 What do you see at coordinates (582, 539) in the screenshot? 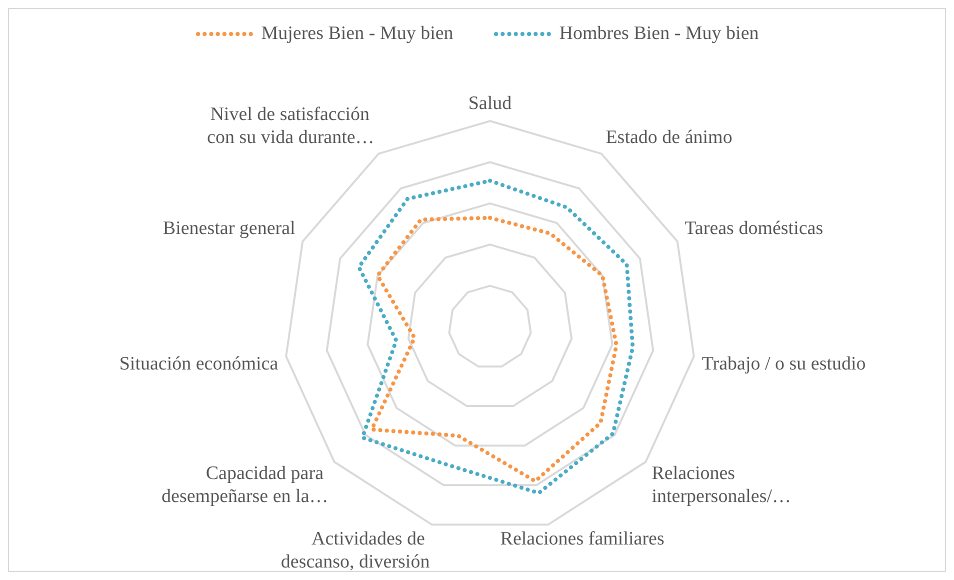
I see `spoke-label: Relaciones familiares` at bounding box center [582, 539].